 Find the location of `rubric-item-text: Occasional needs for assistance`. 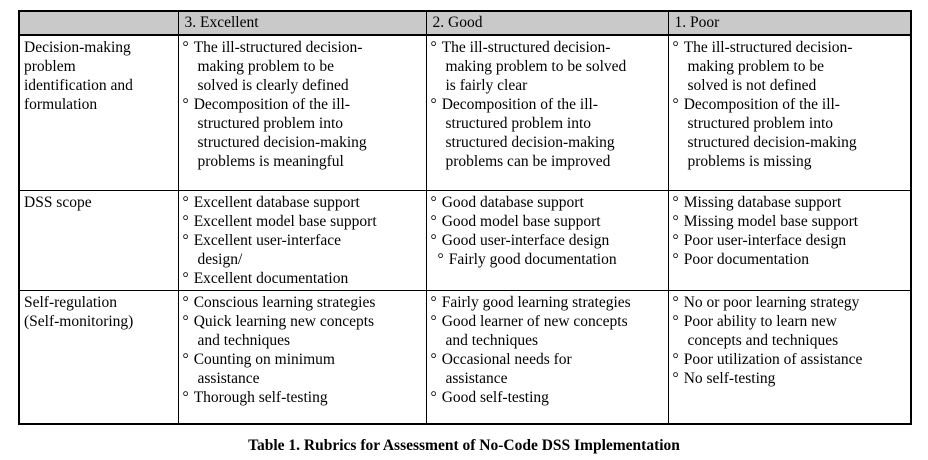

rubric-item-text: Occasional needs for assistance is located at coordinates (506, 368).